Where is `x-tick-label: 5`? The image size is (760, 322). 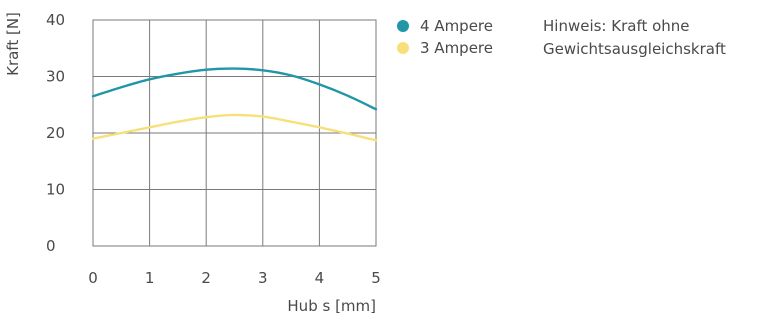
x-tick-label: 5 is located at coordinates (376, 278).